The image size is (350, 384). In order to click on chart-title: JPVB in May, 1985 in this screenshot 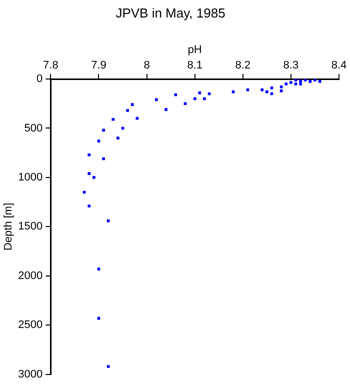, I will do `click(171, 12)`.